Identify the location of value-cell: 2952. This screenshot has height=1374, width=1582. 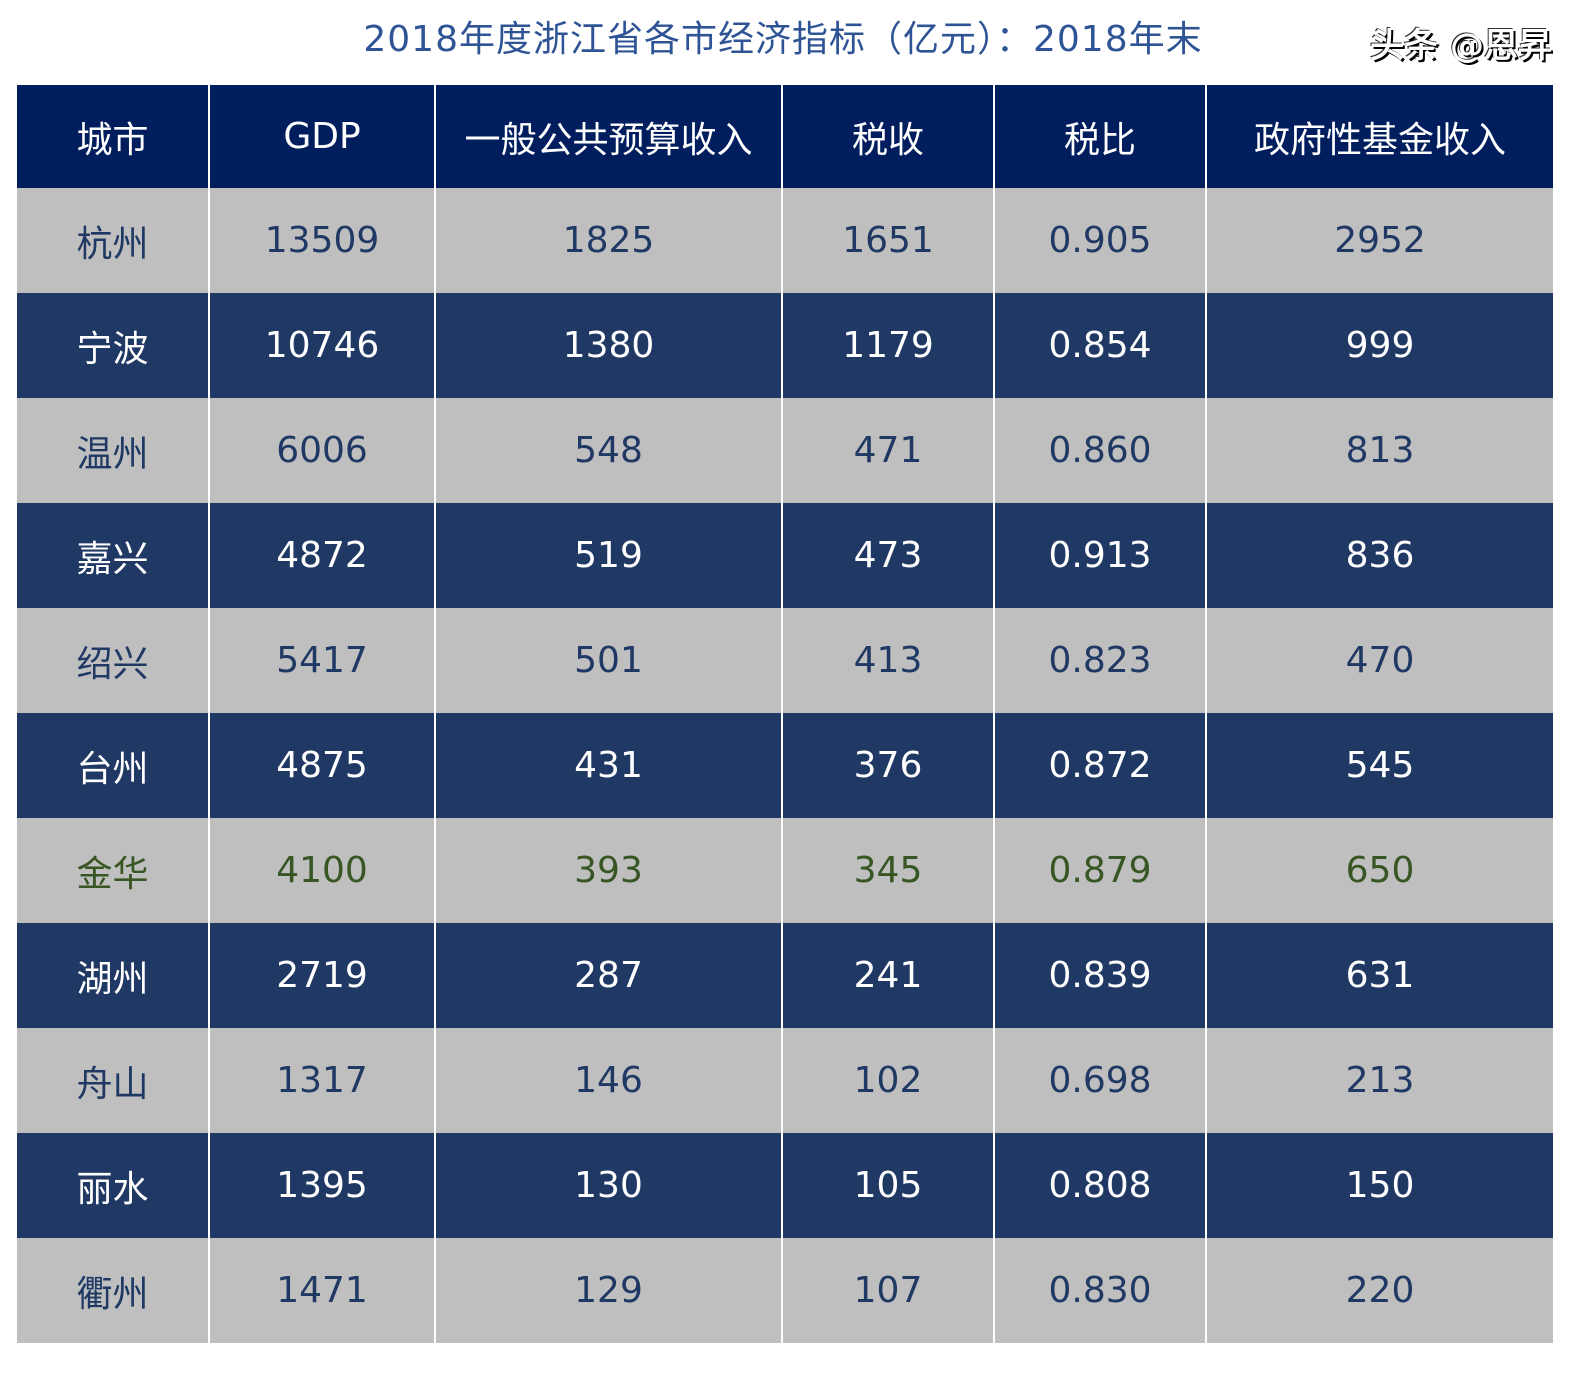
(1380, 240).